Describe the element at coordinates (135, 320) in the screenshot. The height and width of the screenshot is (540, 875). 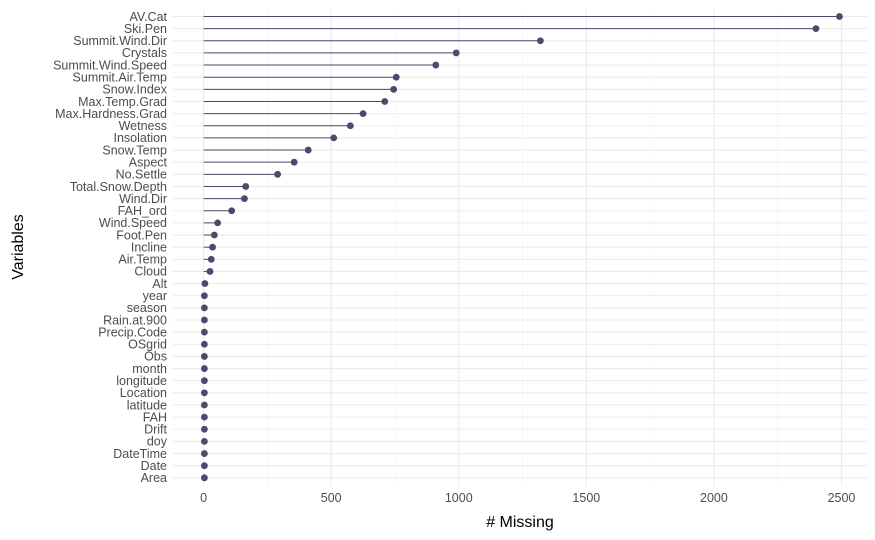
I see `y-tick-label: Rain.at.900` at that location.